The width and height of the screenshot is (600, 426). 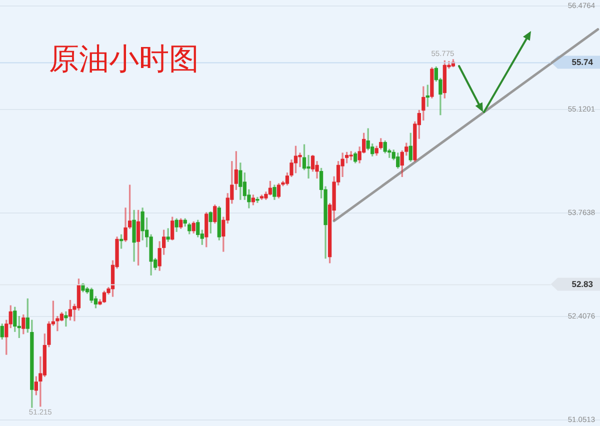 I want to click on text: 原油小时图, so click(x=124, y=59).